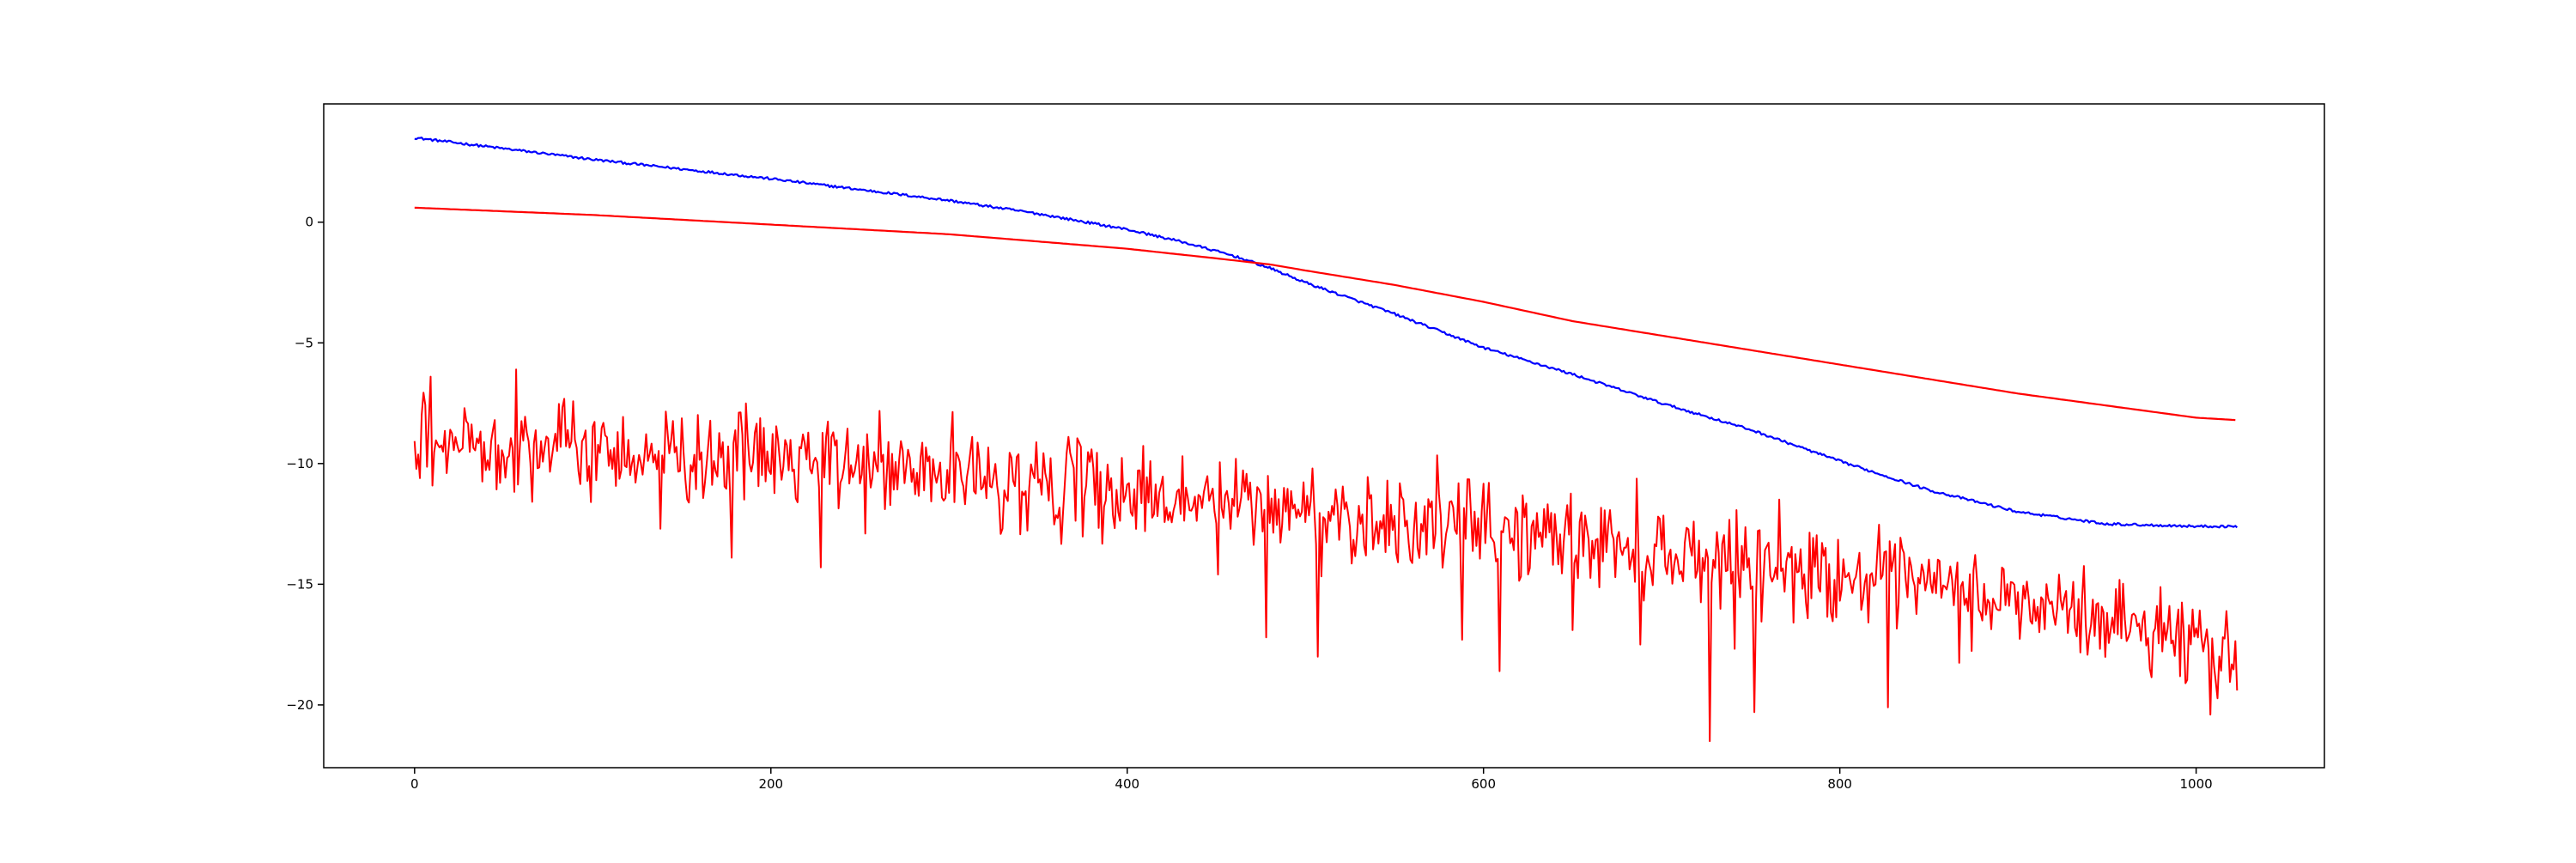 This screenshot has width=2576, height=863. Describe the element at coordinates (300, 584) in the screenshot. I see `y-tick-label: −15` at that location.